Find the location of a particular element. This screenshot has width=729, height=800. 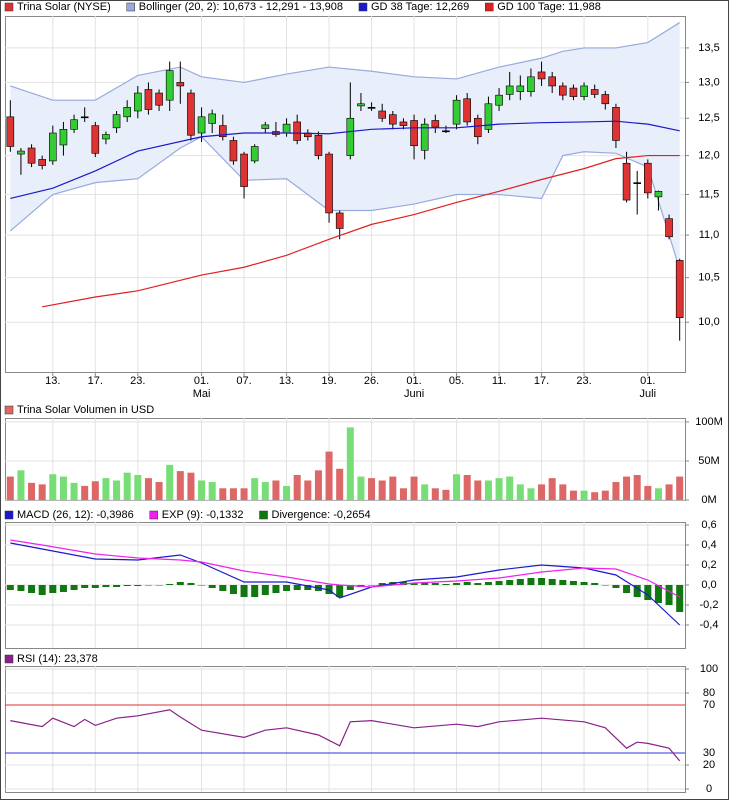

y-tick-label: 10,5 is located at coordinates (708, 278).